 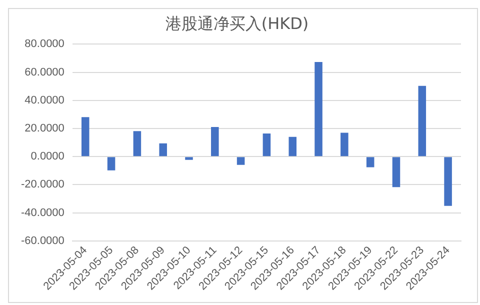 What do you see at coordinates (47, 156) in the screenshot?
I see `y-tick-label: 0.0000` at bounding box center [47, 156].